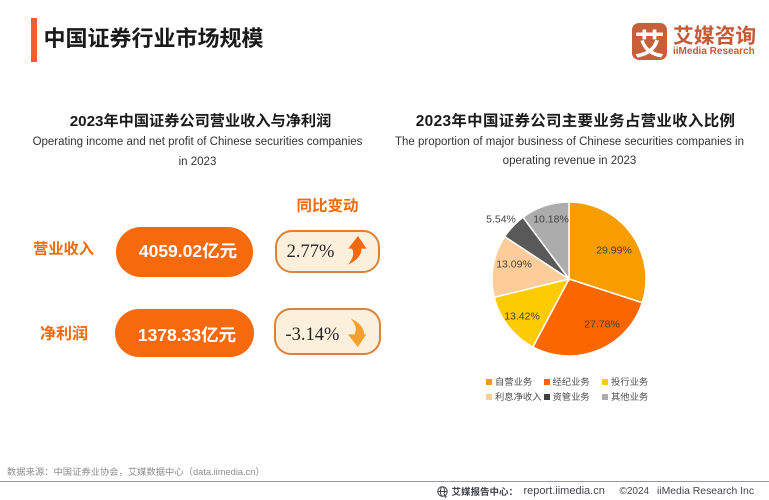 Image resolution: width=769 pixels, height=500 pixels. I want to click on svg-text: 27.78%, so click(602, 325).